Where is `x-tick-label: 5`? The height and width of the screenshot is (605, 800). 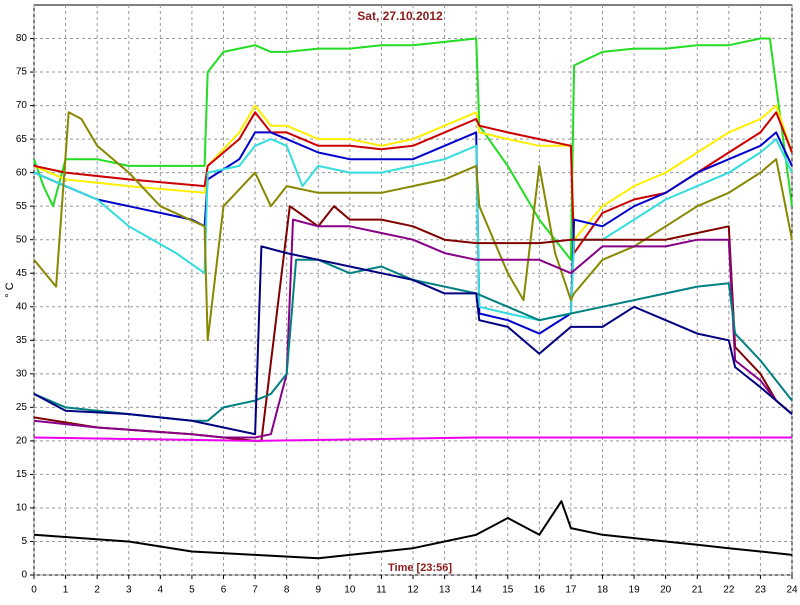
x-tick-label: 5 is located at coordinates (192, 590).